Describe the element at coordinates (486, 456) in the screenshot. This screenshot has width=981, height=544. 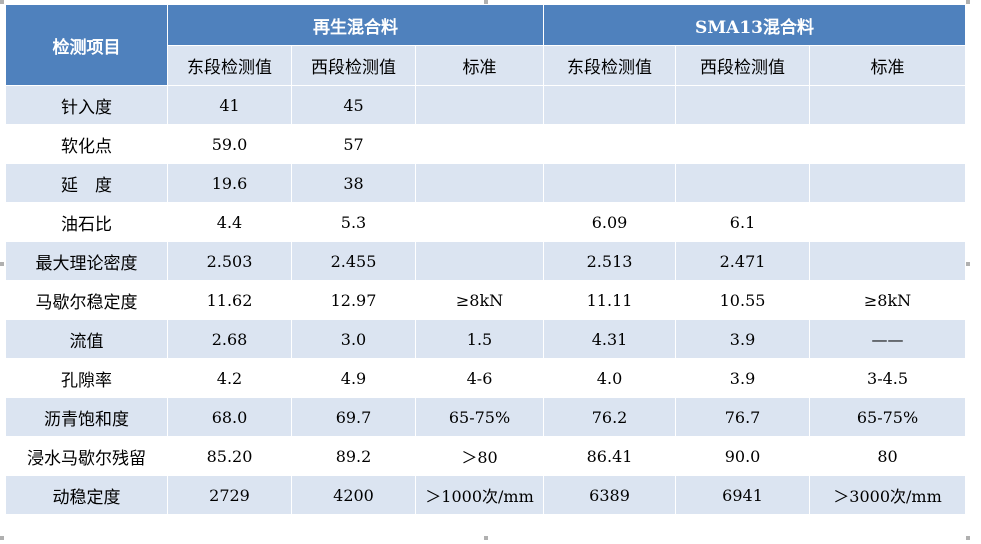
I see `table-row: 浸水马歇尔残留 85.20 89.2 ＞80 86.41 90.0 80` at that location.